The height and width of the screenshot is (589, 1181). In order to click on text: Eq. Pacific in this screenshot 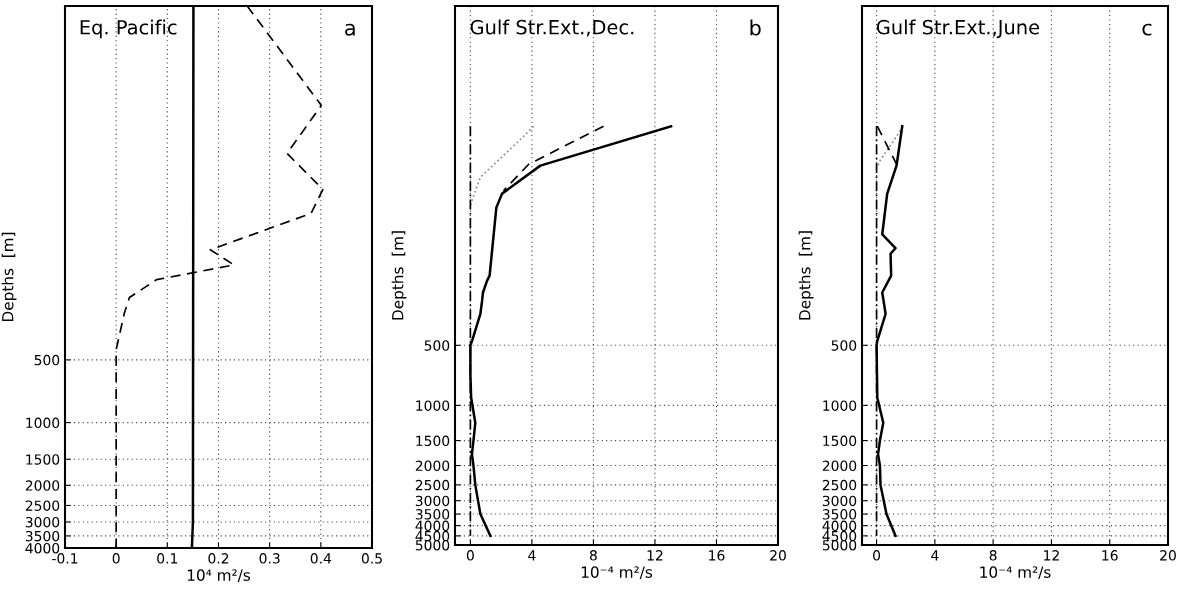, I will do `click(128, 29)`.